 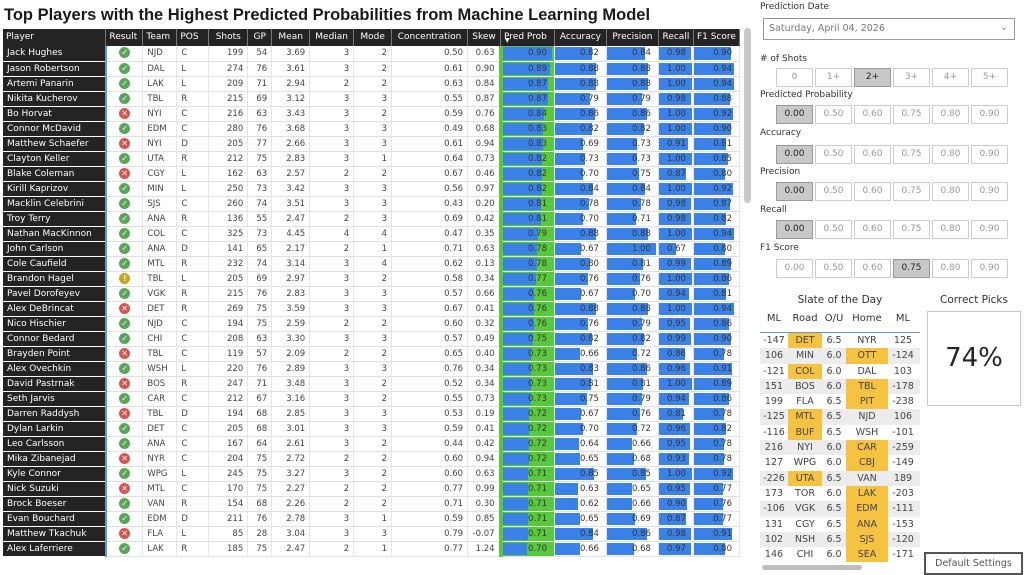 What do you see at coordinates (989, 77) in the screenshot?
I see `shots-option: 5+` at bounding box center [989, 77].